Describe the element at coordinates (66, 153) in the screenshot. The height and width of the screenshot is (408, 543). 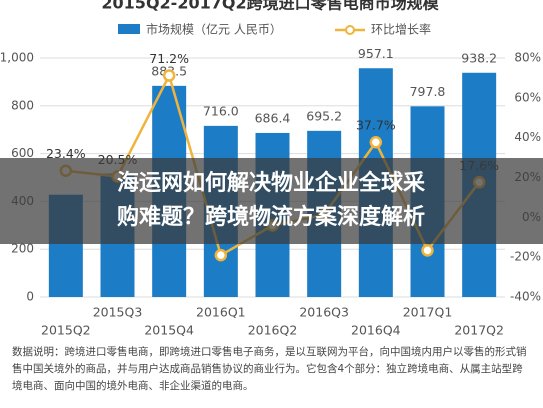
I see `line-value-label: 23.4%` at that location.